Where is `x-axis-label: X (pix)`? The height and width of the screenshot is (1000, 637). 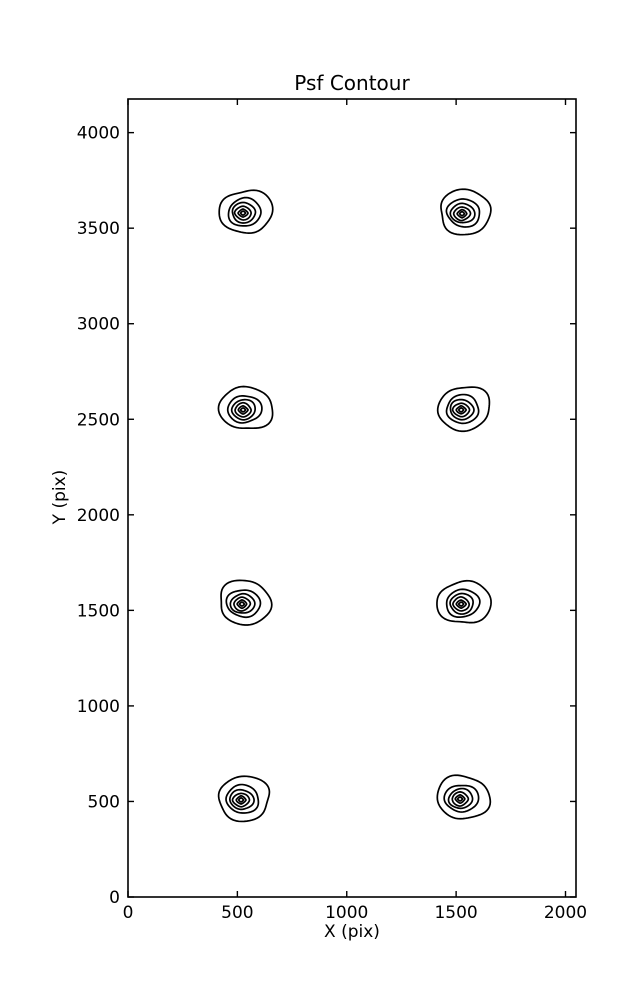
x-axis-label: X (pix) is located at coordinates (352, 932).